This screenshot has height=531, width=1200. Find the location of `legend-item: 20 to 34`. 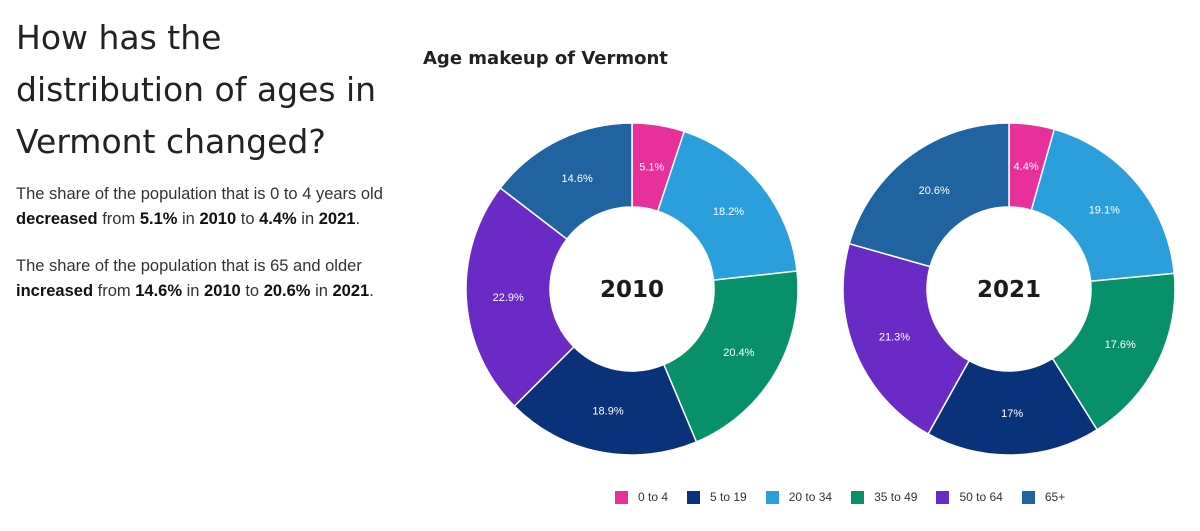

legend-item: 20 to 34 is located at coordinates (799, 497).